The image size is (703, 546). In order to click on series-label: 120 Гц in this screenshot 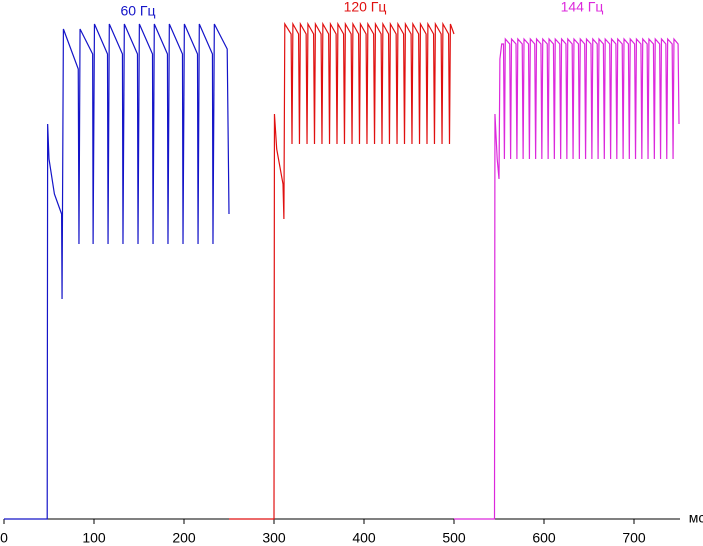, I will do `click(365, 7)`.